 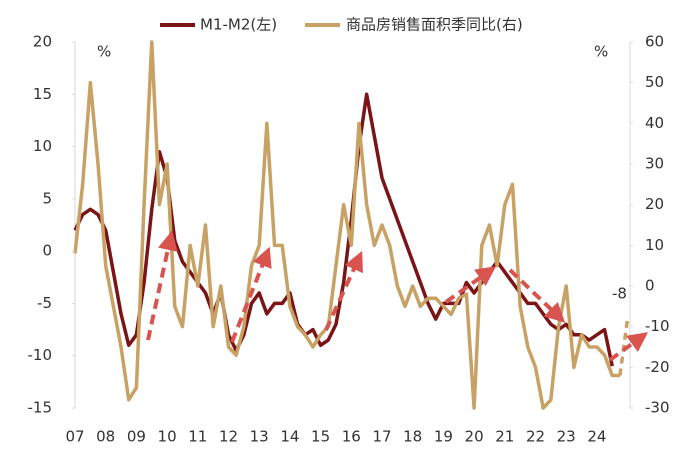 I want to click on y2-tick-label: -20, so click(x=657, y=367).